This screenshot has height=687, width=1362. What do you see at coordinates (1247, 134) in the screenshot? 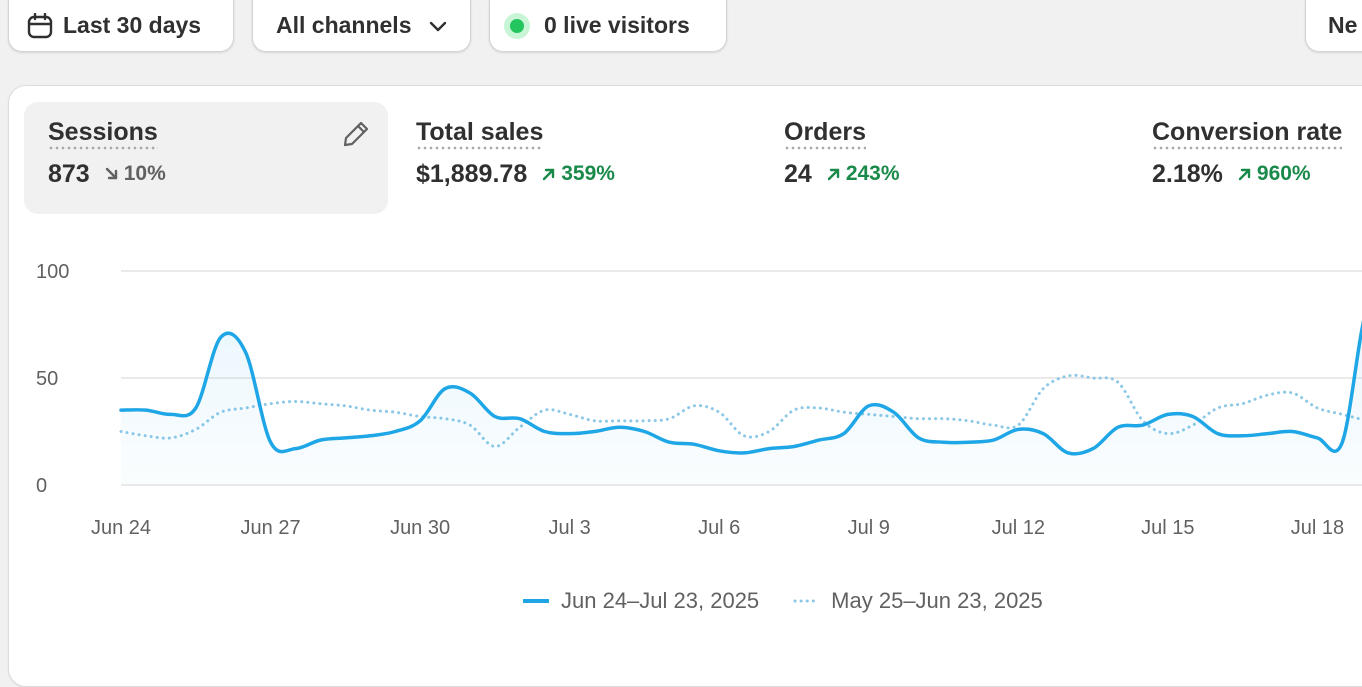
I see `metric-label: Conversion rate` at bounding box center [1247, 134].